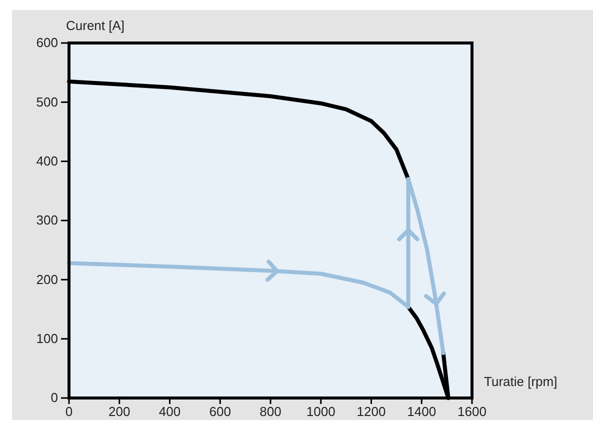  Describe the element at coordinates (47, 160) in the screenshot. I see `y-tick-label: 400` at that location.